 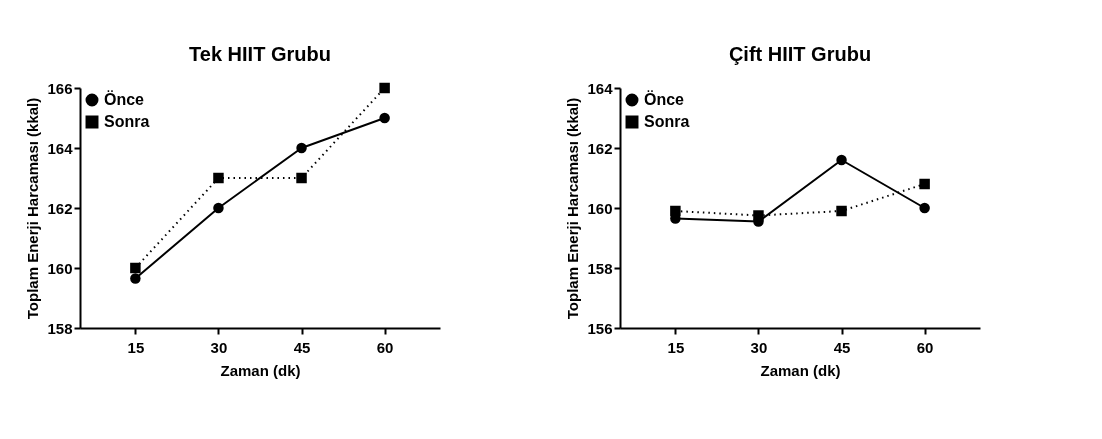 What do you see at coordinates (800, 54) in the screenshot?
I see `chart-title: Çift HIIT Grubu` at bounding box center [800, 54].